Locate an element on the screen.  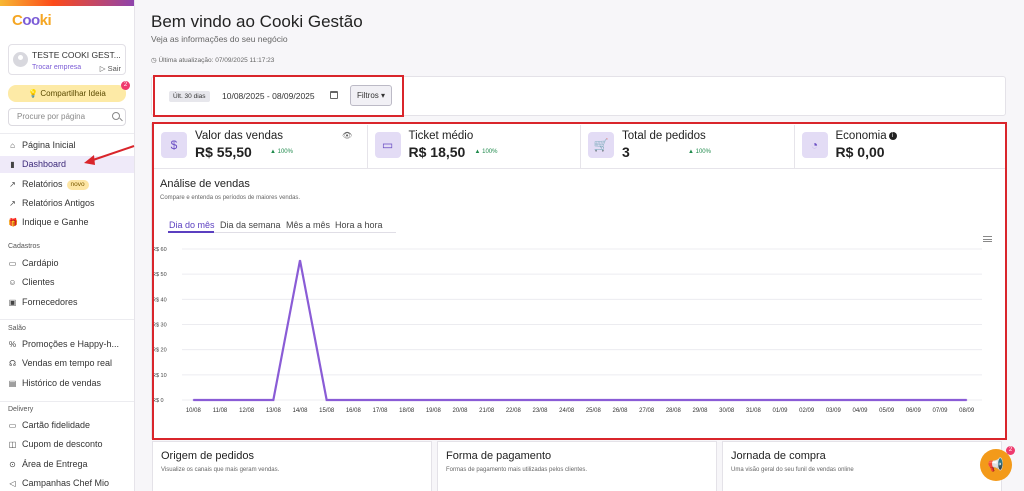
sidebar-item-campanhas-chef-mio: ◁ Campanhas Chef Mio is located at coordinates (67, 483).